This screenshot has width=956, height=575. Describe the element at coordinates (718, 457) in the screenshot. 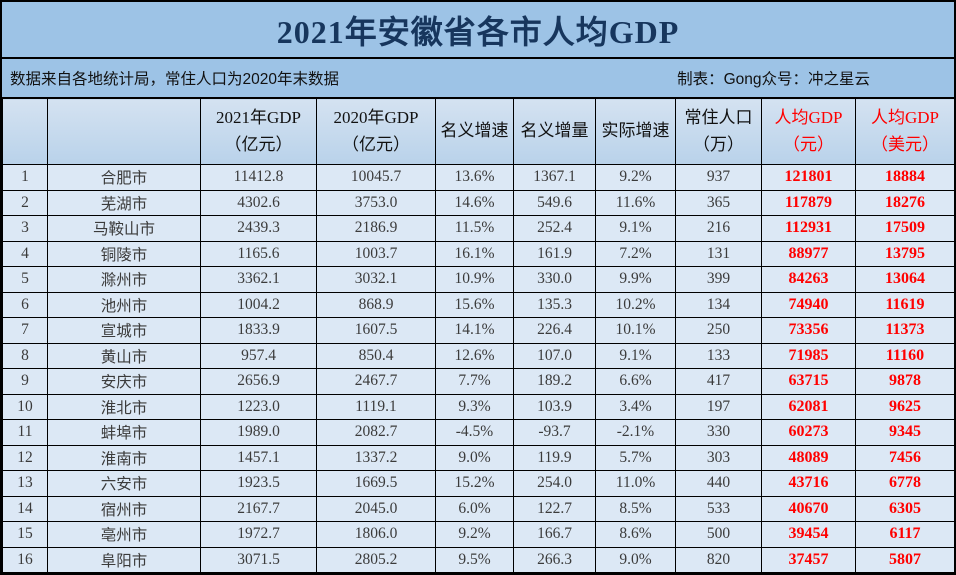

I see `cell-population: 303` at that location.